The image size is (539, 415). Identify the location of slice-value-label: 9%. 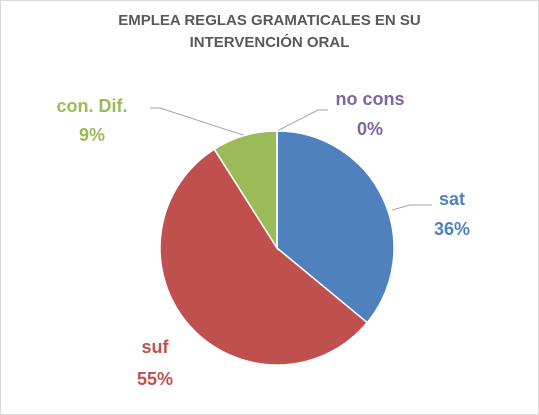
(92, 135).